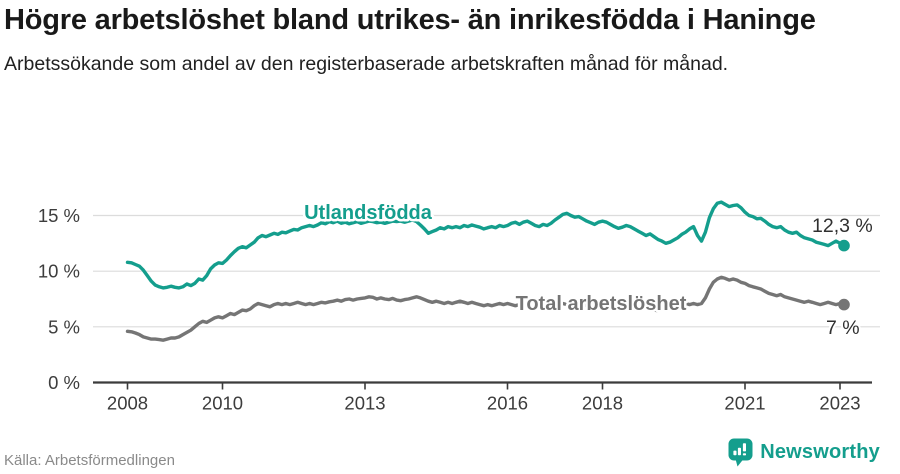 Image resolution: width=900 pixels, height=474 pixels. Describe the element at coordinates (64, 326) in the screenshot. I see `y-tick-label: 5 %` at that location.